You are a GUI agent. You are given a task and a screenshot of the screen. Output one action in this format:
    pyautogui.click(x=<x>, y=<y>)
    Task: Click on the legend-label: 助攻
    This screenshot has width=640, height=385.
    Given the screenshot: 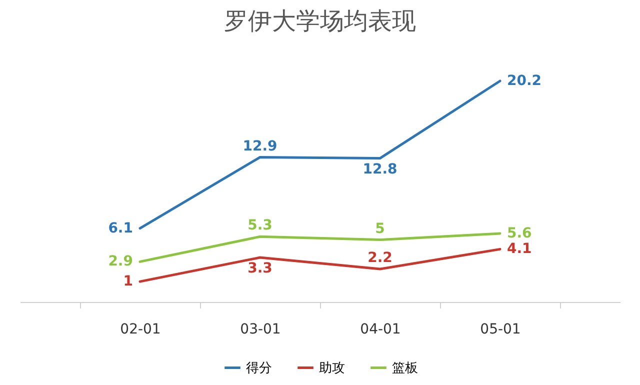 What is the action you would take?
    pyautogui.click(x=332, y=368)
    